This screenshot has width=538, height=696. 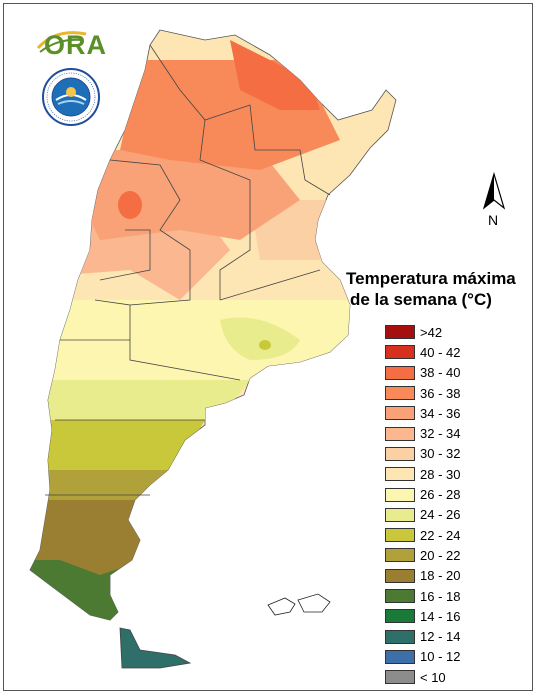 I want to click on malvinas-islands, so click(x=299, y=604).